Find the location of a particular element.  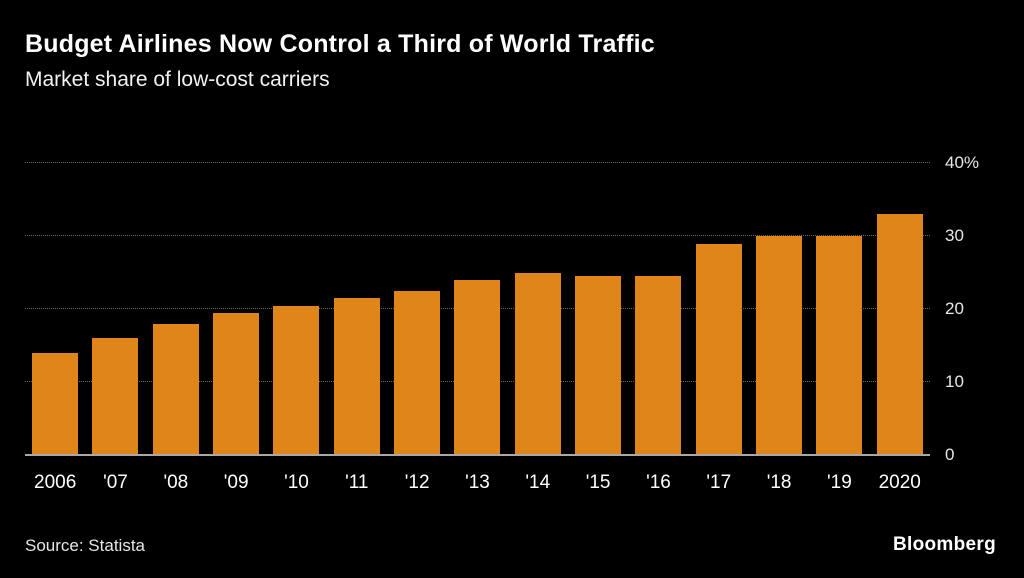

x-axis-label-13: '13 is located at coordinates (477, 482).